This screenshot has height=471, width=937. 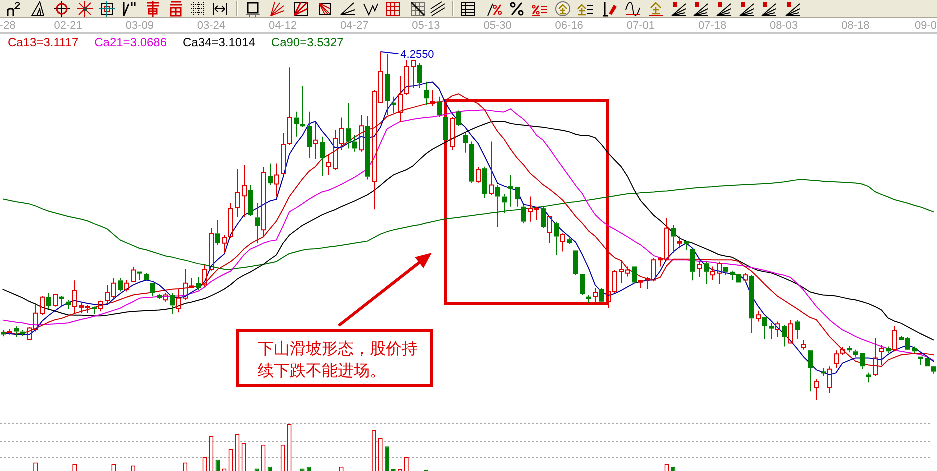 What do you see at coordinates (569, 26) in the screenshot?
I see `x-tick-label: 06-16` at bounding box center [569, 26].